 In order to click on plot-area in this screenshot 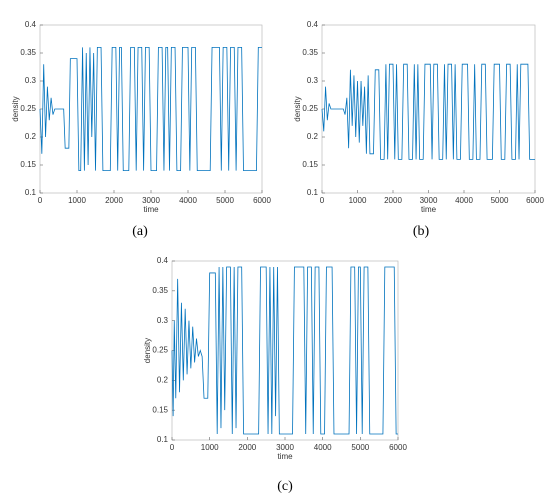, I will do `click(428, 109)`.